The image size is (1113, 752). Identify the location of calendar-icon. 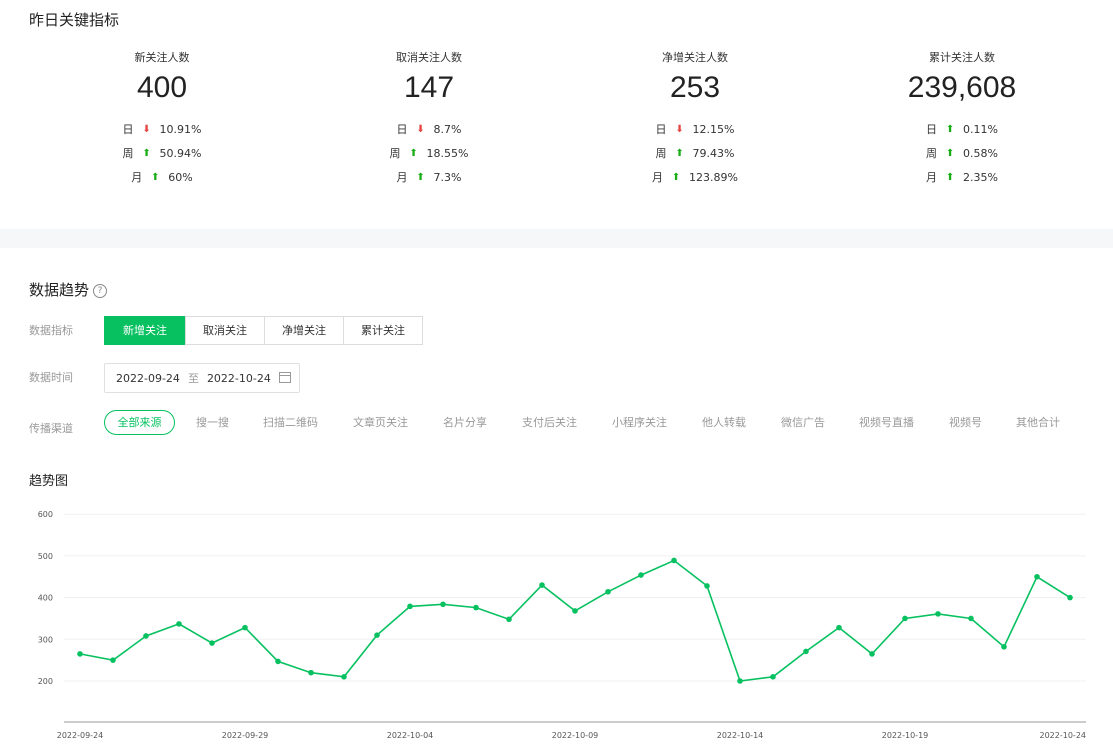
(285, 377).